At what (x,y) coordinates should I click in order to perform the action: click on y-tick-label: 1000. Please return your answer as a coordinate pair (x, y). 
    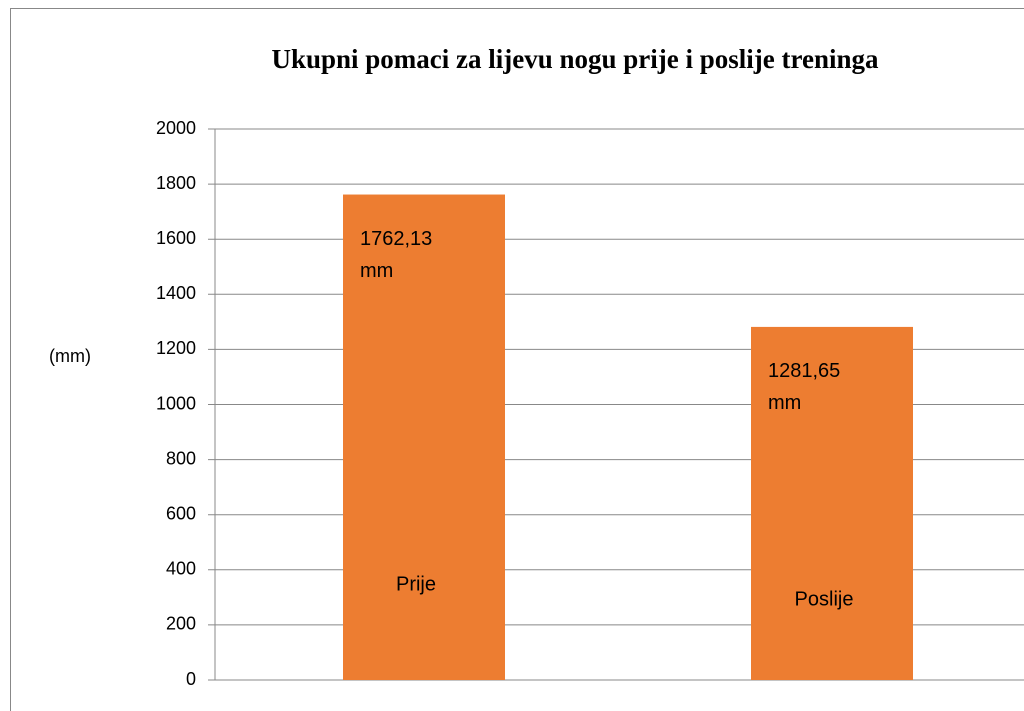
    Looking at the image, I should click on (176, 403).